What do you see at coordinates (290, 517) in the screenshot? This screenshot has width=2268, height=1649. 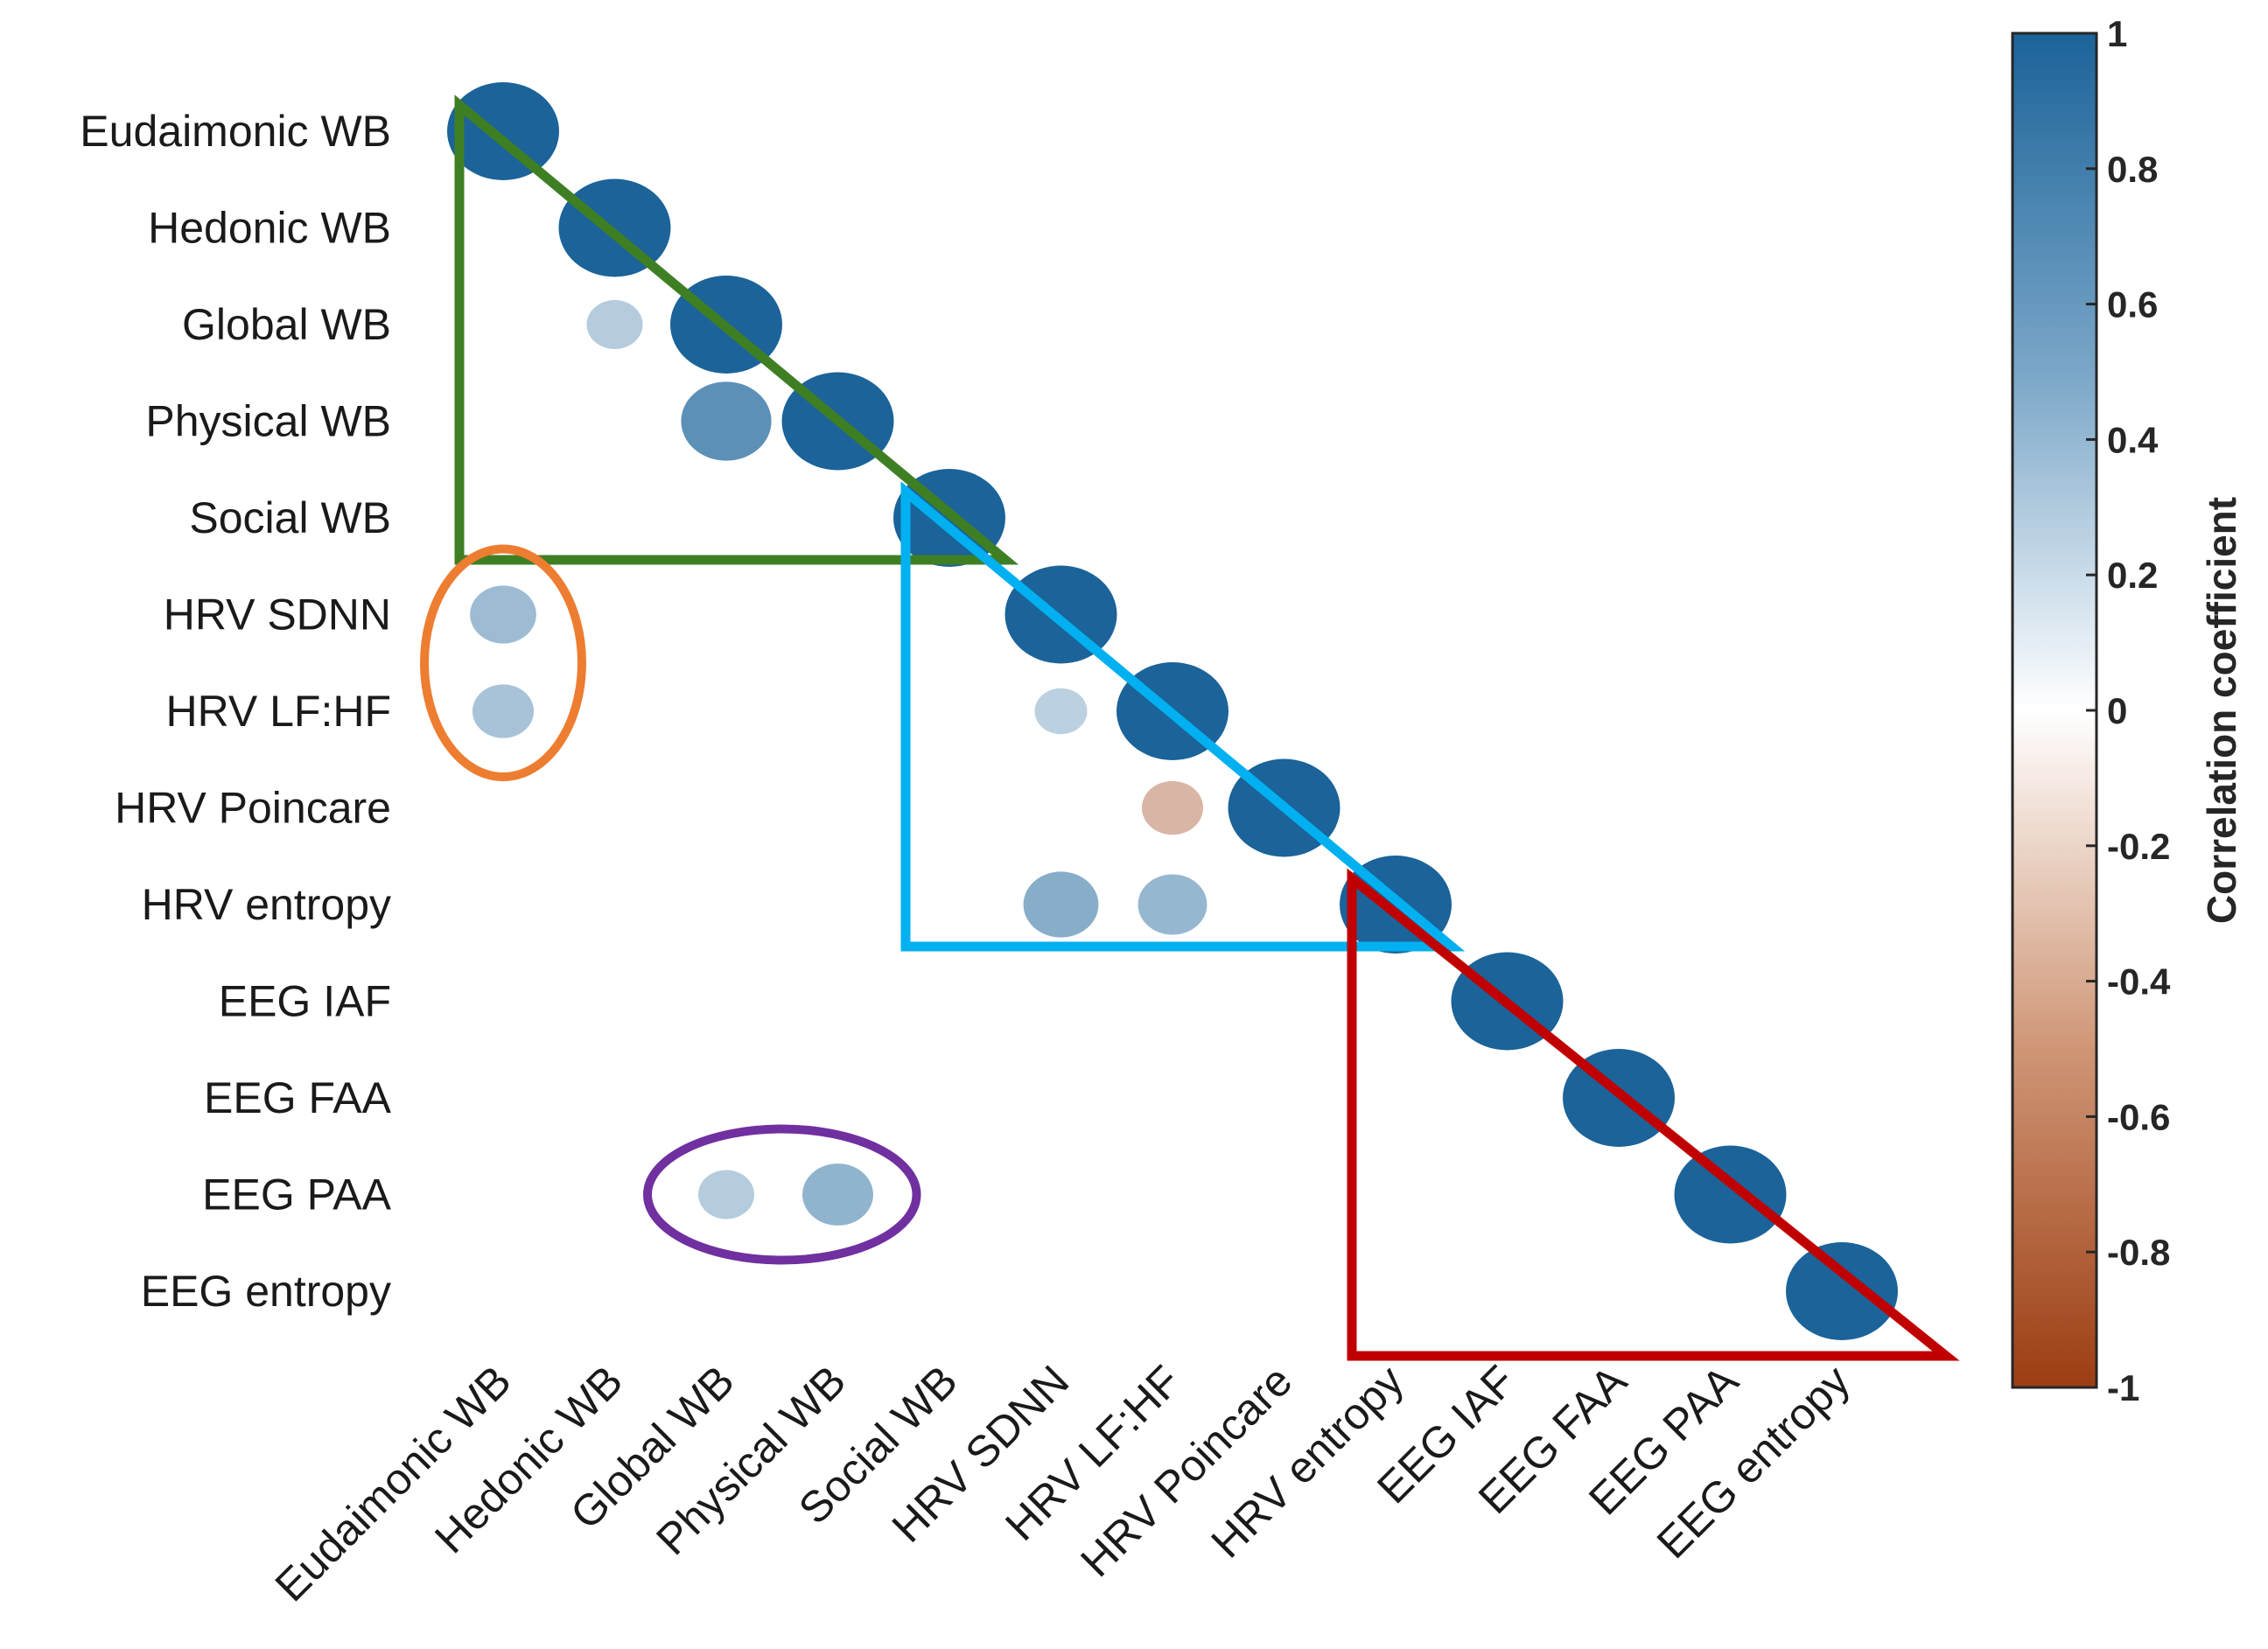 I see `row-label-social-wb: Social WB` at bounding box center [290, 517].